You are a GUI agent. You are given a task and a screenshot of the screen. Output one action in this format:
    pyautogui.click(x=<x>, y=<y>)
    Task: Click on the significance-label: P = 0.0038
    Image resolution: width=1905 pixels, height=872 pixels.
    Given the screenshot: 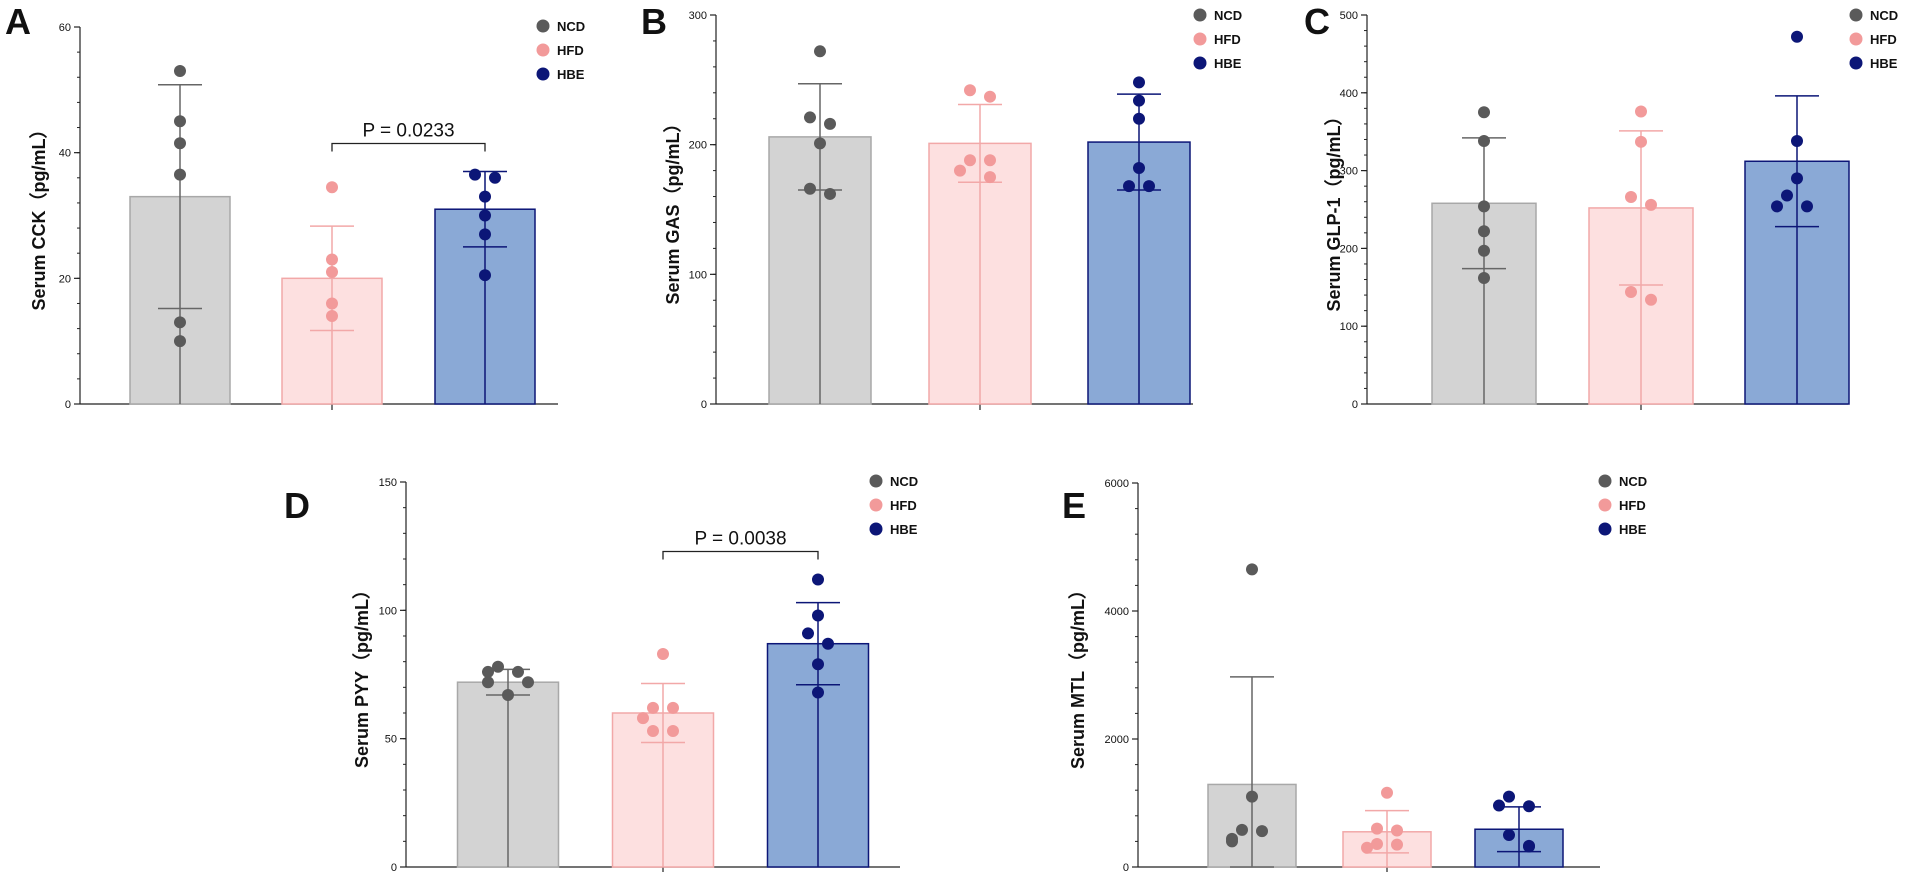 What is the action you would take?
    pyautogui.click(x=740, y=539)
    